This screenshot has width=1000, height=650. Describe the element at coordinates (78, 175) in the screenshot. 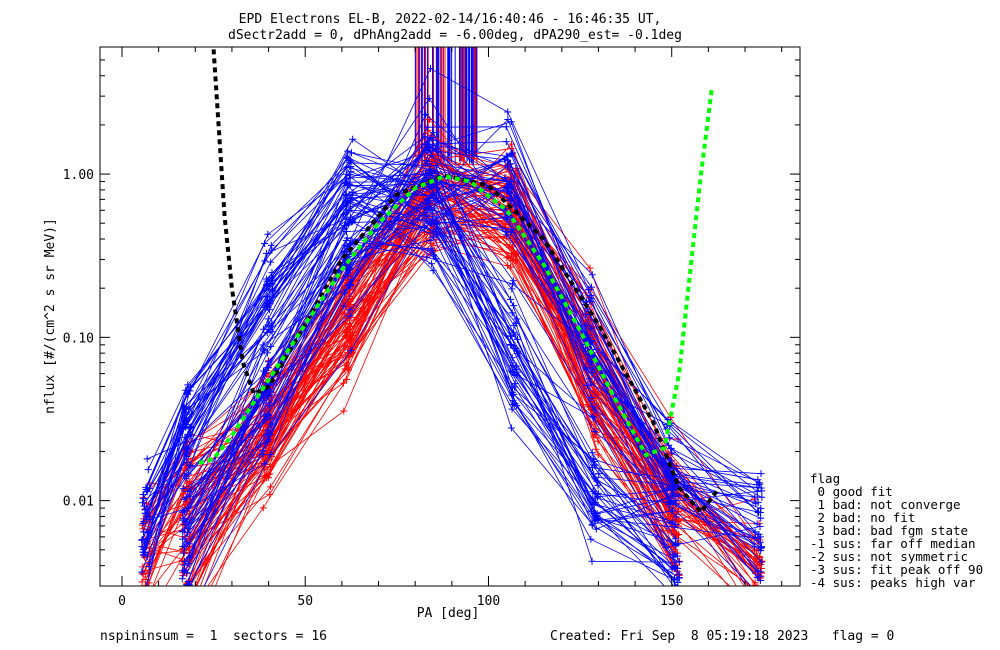

I see `y-tick-label: 1.00` at that location.